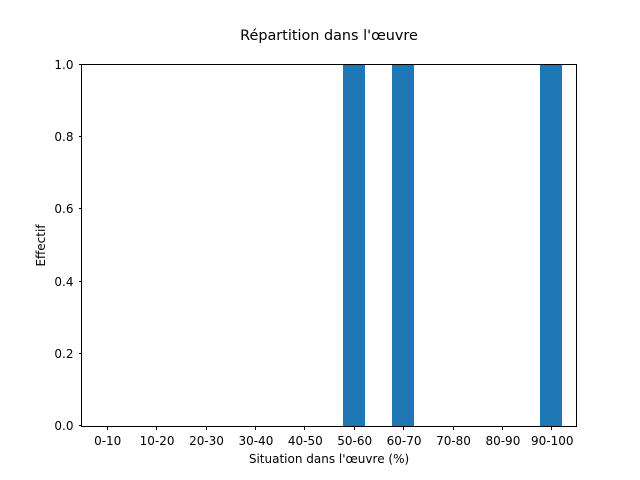 The height and width of the screenshot is (480, 640). I want to click on y-tick-label: 0.0, so click(64, 426).